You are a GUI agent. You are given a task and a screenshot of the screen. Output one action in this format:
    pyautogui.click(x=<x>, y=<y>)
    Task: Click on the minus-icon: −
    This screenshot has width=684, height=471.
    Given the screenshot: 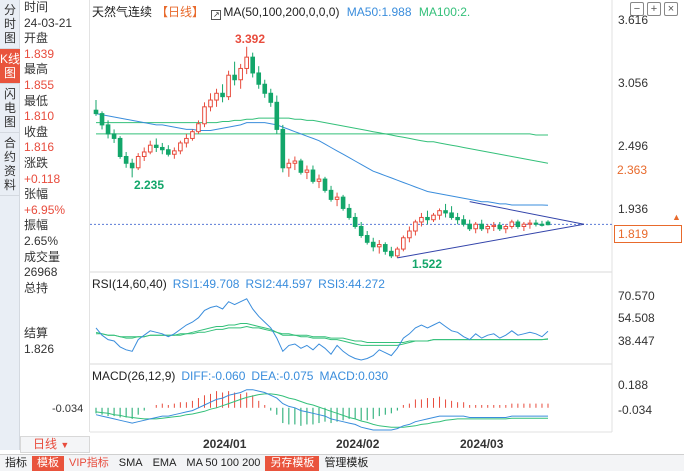 What is the action you would take?
    pyautogui.click(x=637, y=9)
    